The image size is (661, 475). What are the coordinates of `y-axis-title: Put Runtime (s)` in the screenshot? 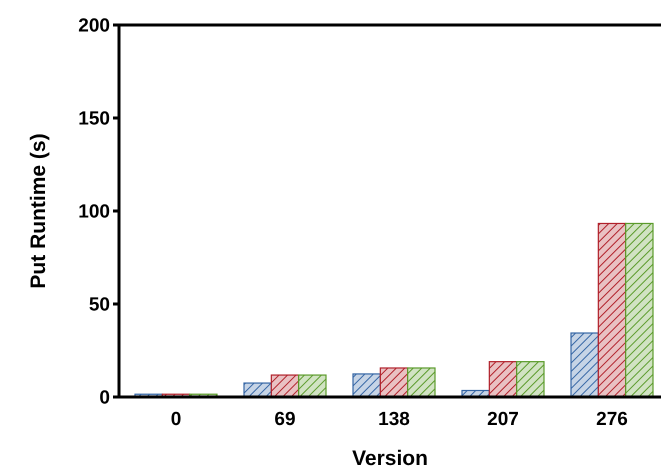 It's located at (38, 211).